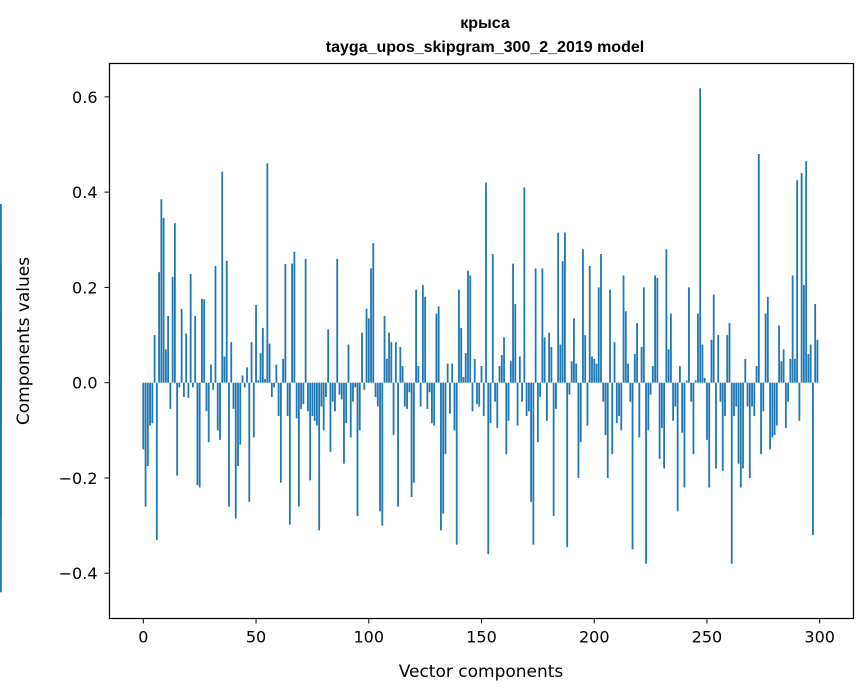 The image size is (867, 696). What do you see at coordinates (24, 341) in the screenshot?
I see `y-axis-label: Components values` at bounding box center [24, 341].